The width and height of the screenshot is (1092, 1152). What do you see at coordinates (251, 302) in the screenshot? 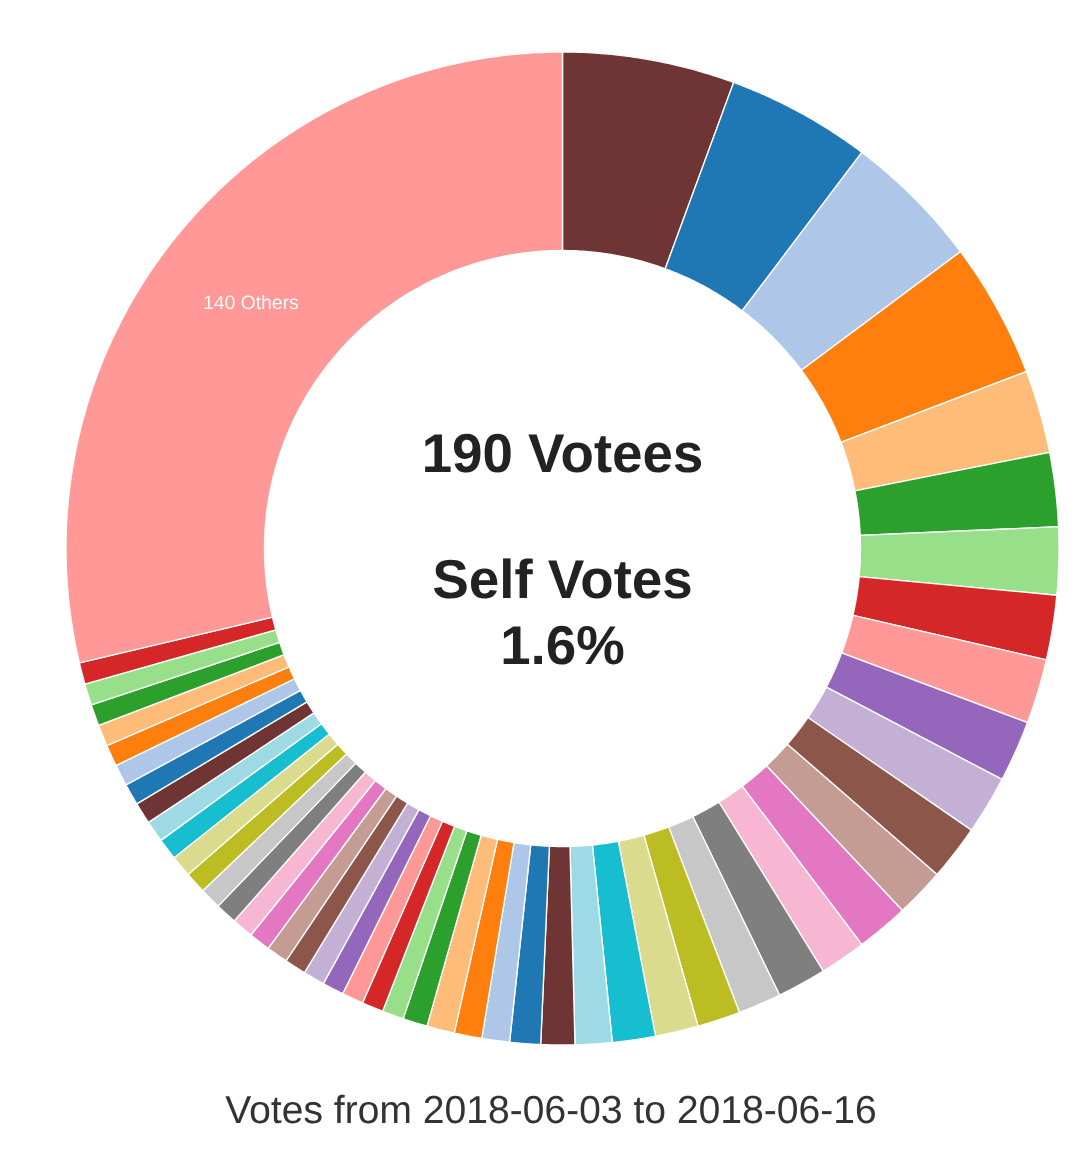
I see `slice-label: 140 Others` at bounding box center [251, 302].